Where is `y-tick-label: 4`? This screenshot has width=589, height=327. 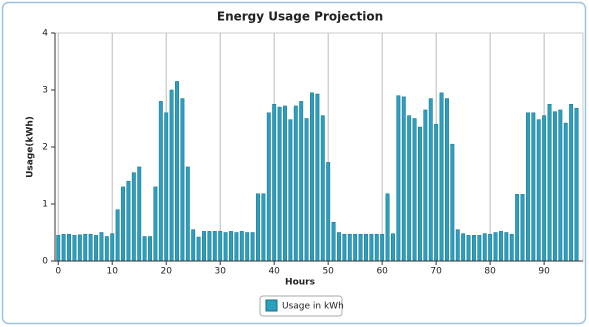 y-tick-label: 4 is located at coordinates (45, 34).